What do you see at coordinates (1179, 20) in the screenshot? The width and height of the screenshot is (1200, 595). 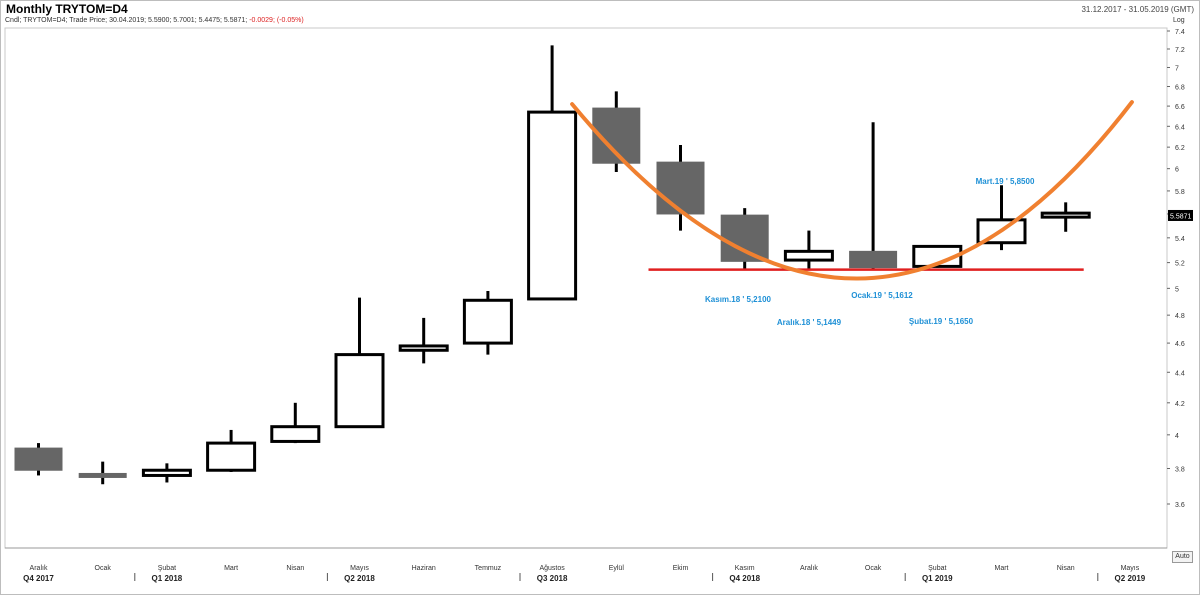 I see `scale-type-label: Log` at bounding box center [1179, 20].